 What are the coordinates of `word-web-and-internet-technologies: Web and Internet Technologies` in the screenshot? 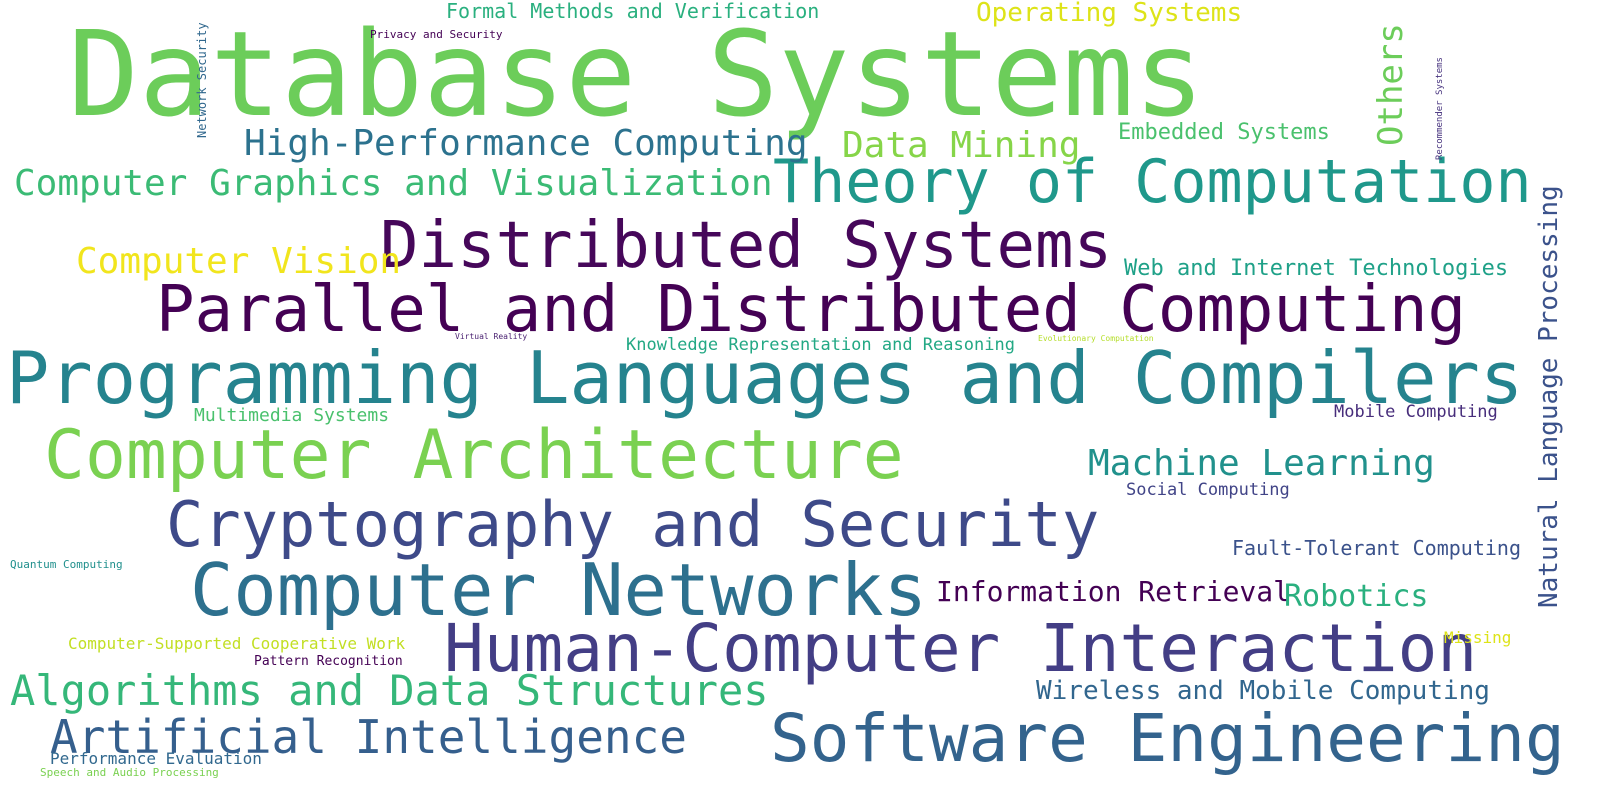 It's located at (1316, 268).